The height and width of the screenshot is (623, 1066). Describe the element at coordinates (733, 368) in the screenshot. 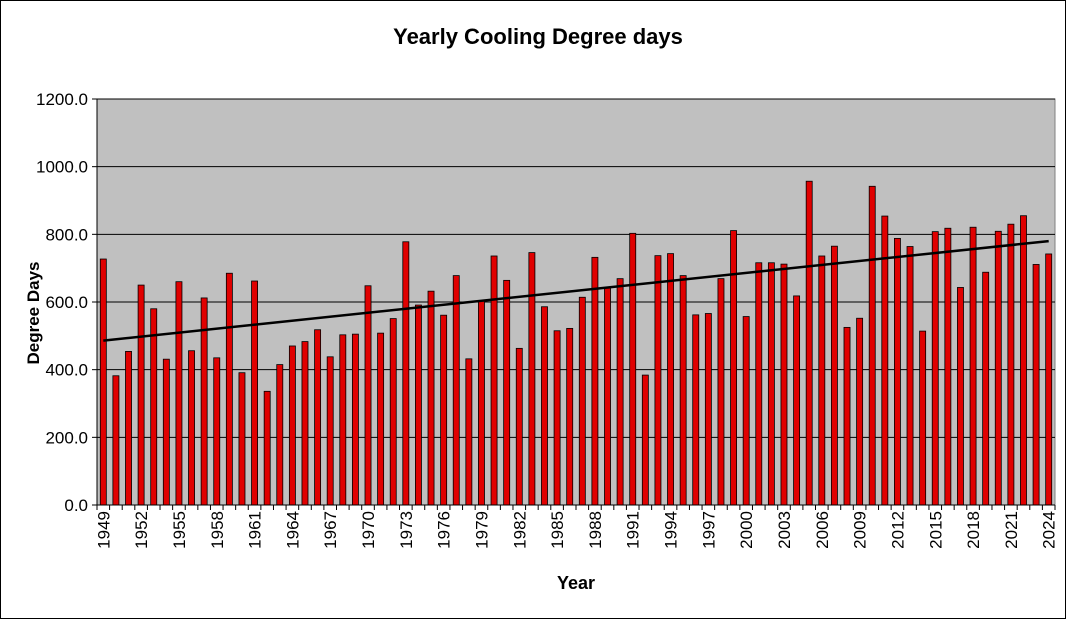

I see `bar-1999` at that location.